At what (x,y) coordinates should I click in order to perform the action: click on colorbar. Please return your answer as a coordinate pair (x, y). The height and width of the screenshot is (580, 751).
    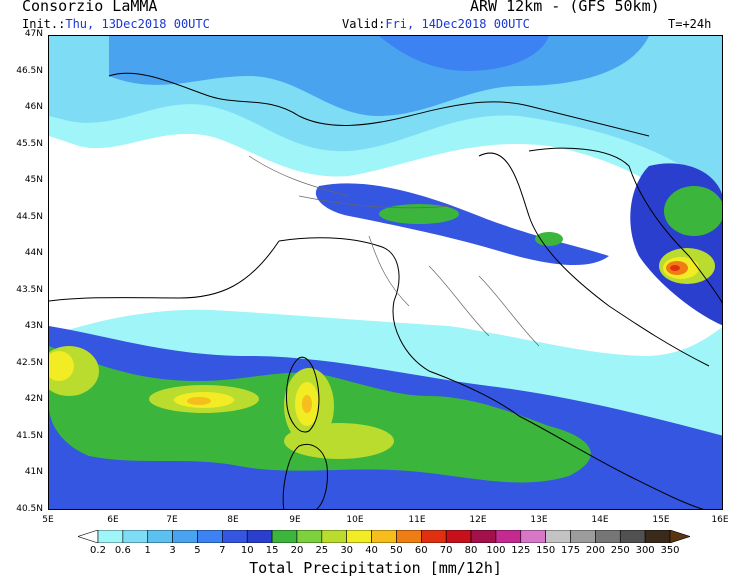
    Looking at the image, I should click on (384, 536).